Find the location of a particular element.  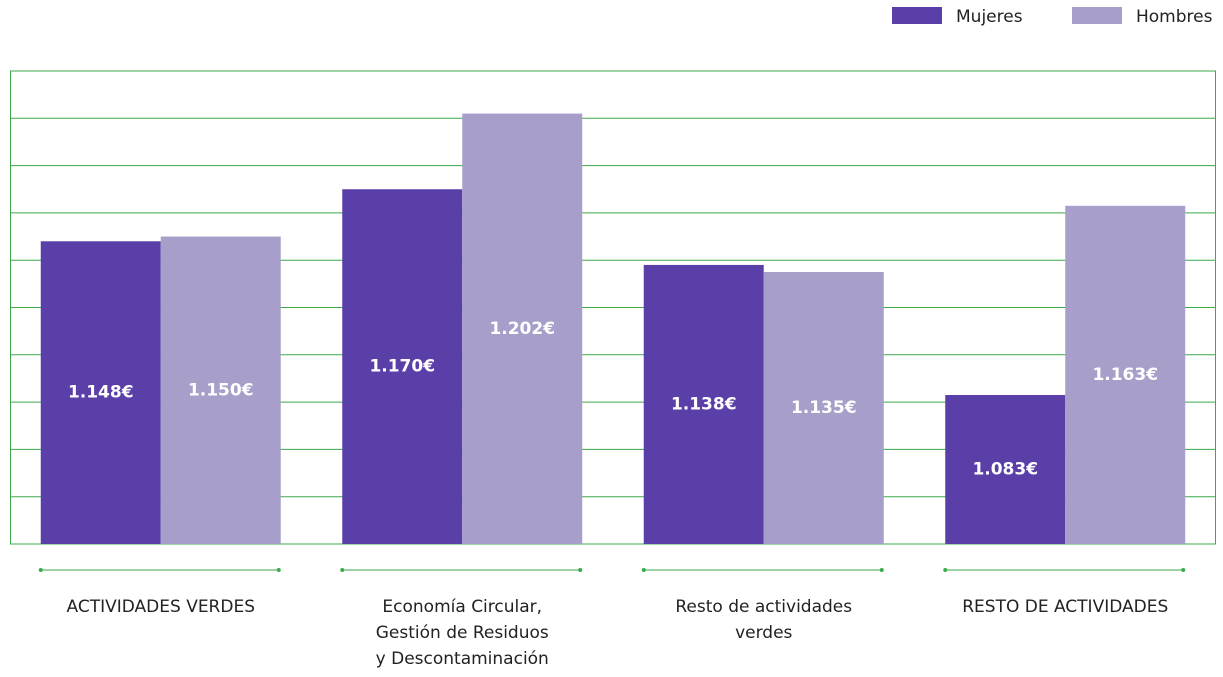

x-tick-label: ACTIVIDADES VERDES is located at coordinates (161, 607).